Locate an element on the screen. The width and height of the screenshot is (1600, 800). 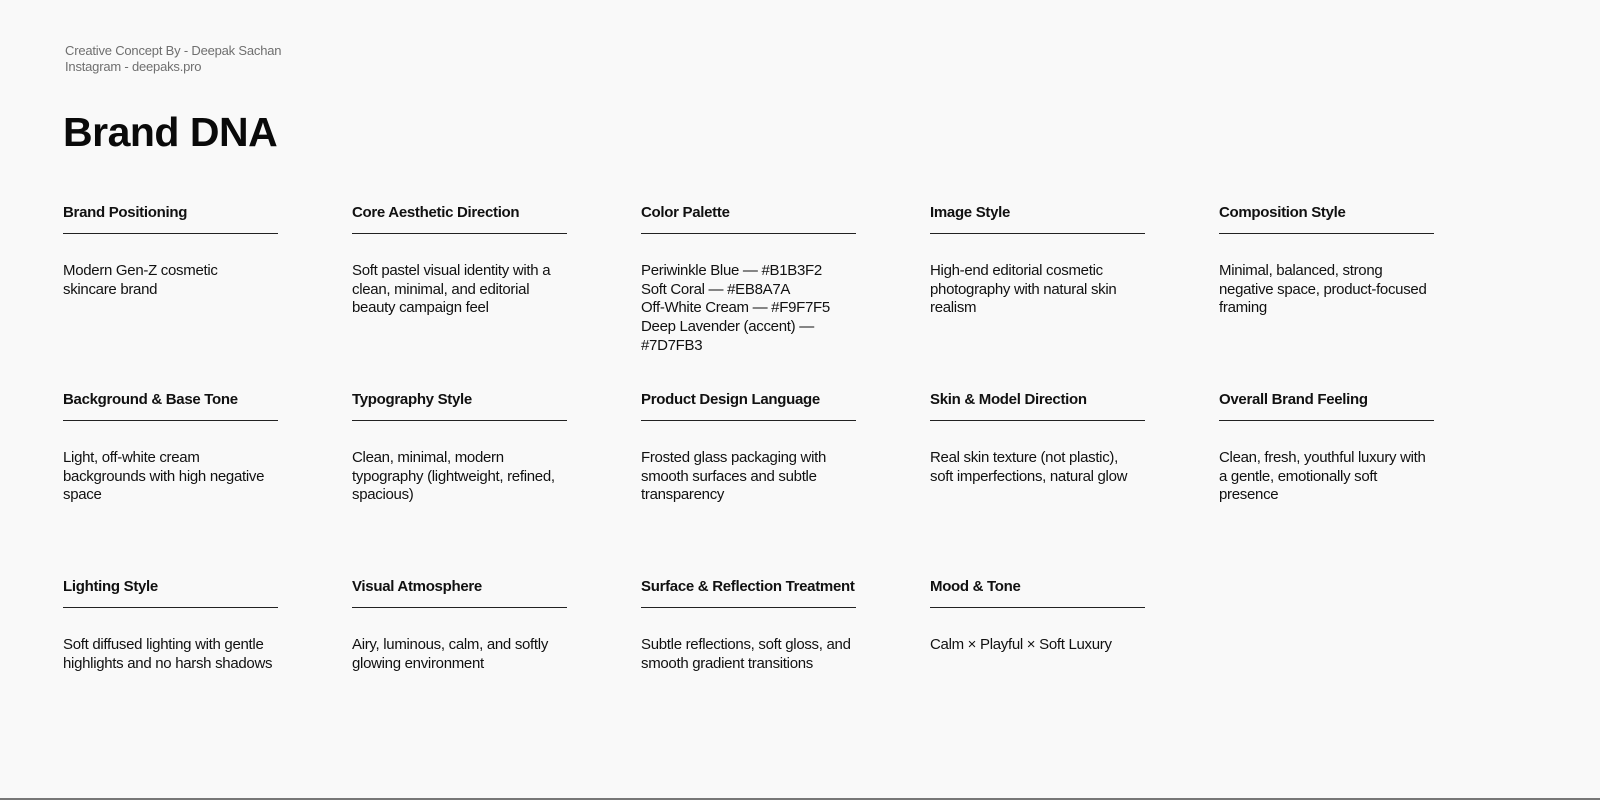
card-heading: Brand Positioning is located at coordinates (125, 212).